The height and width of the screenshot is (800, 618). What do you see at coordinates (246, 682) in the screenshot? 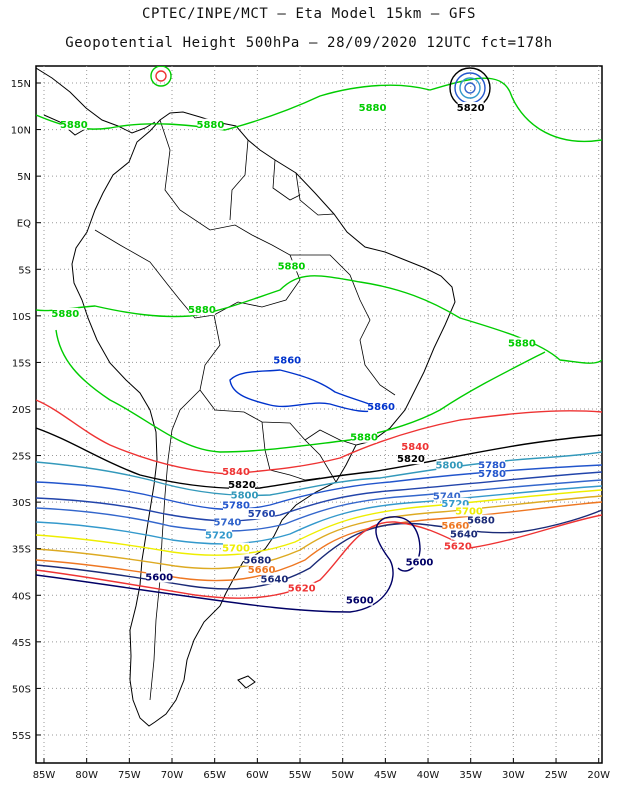
I see `falkland-islands` at bounding box center [246, 682].